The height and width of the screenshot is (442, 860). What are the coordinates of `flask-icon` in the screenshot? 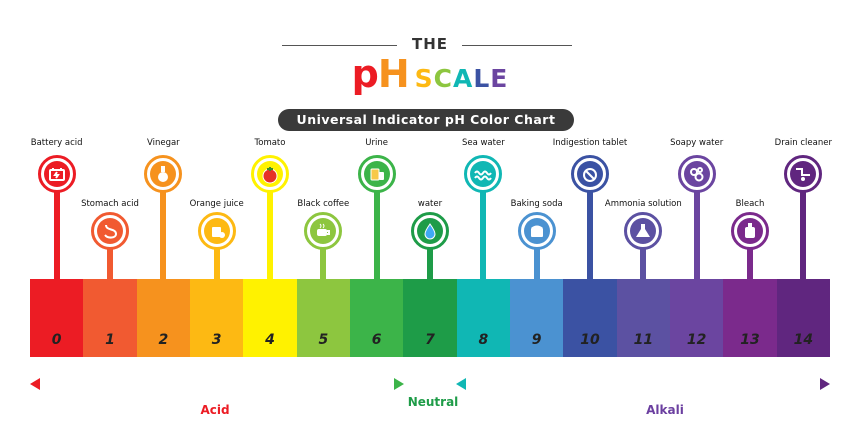 It's located at (643, 230).